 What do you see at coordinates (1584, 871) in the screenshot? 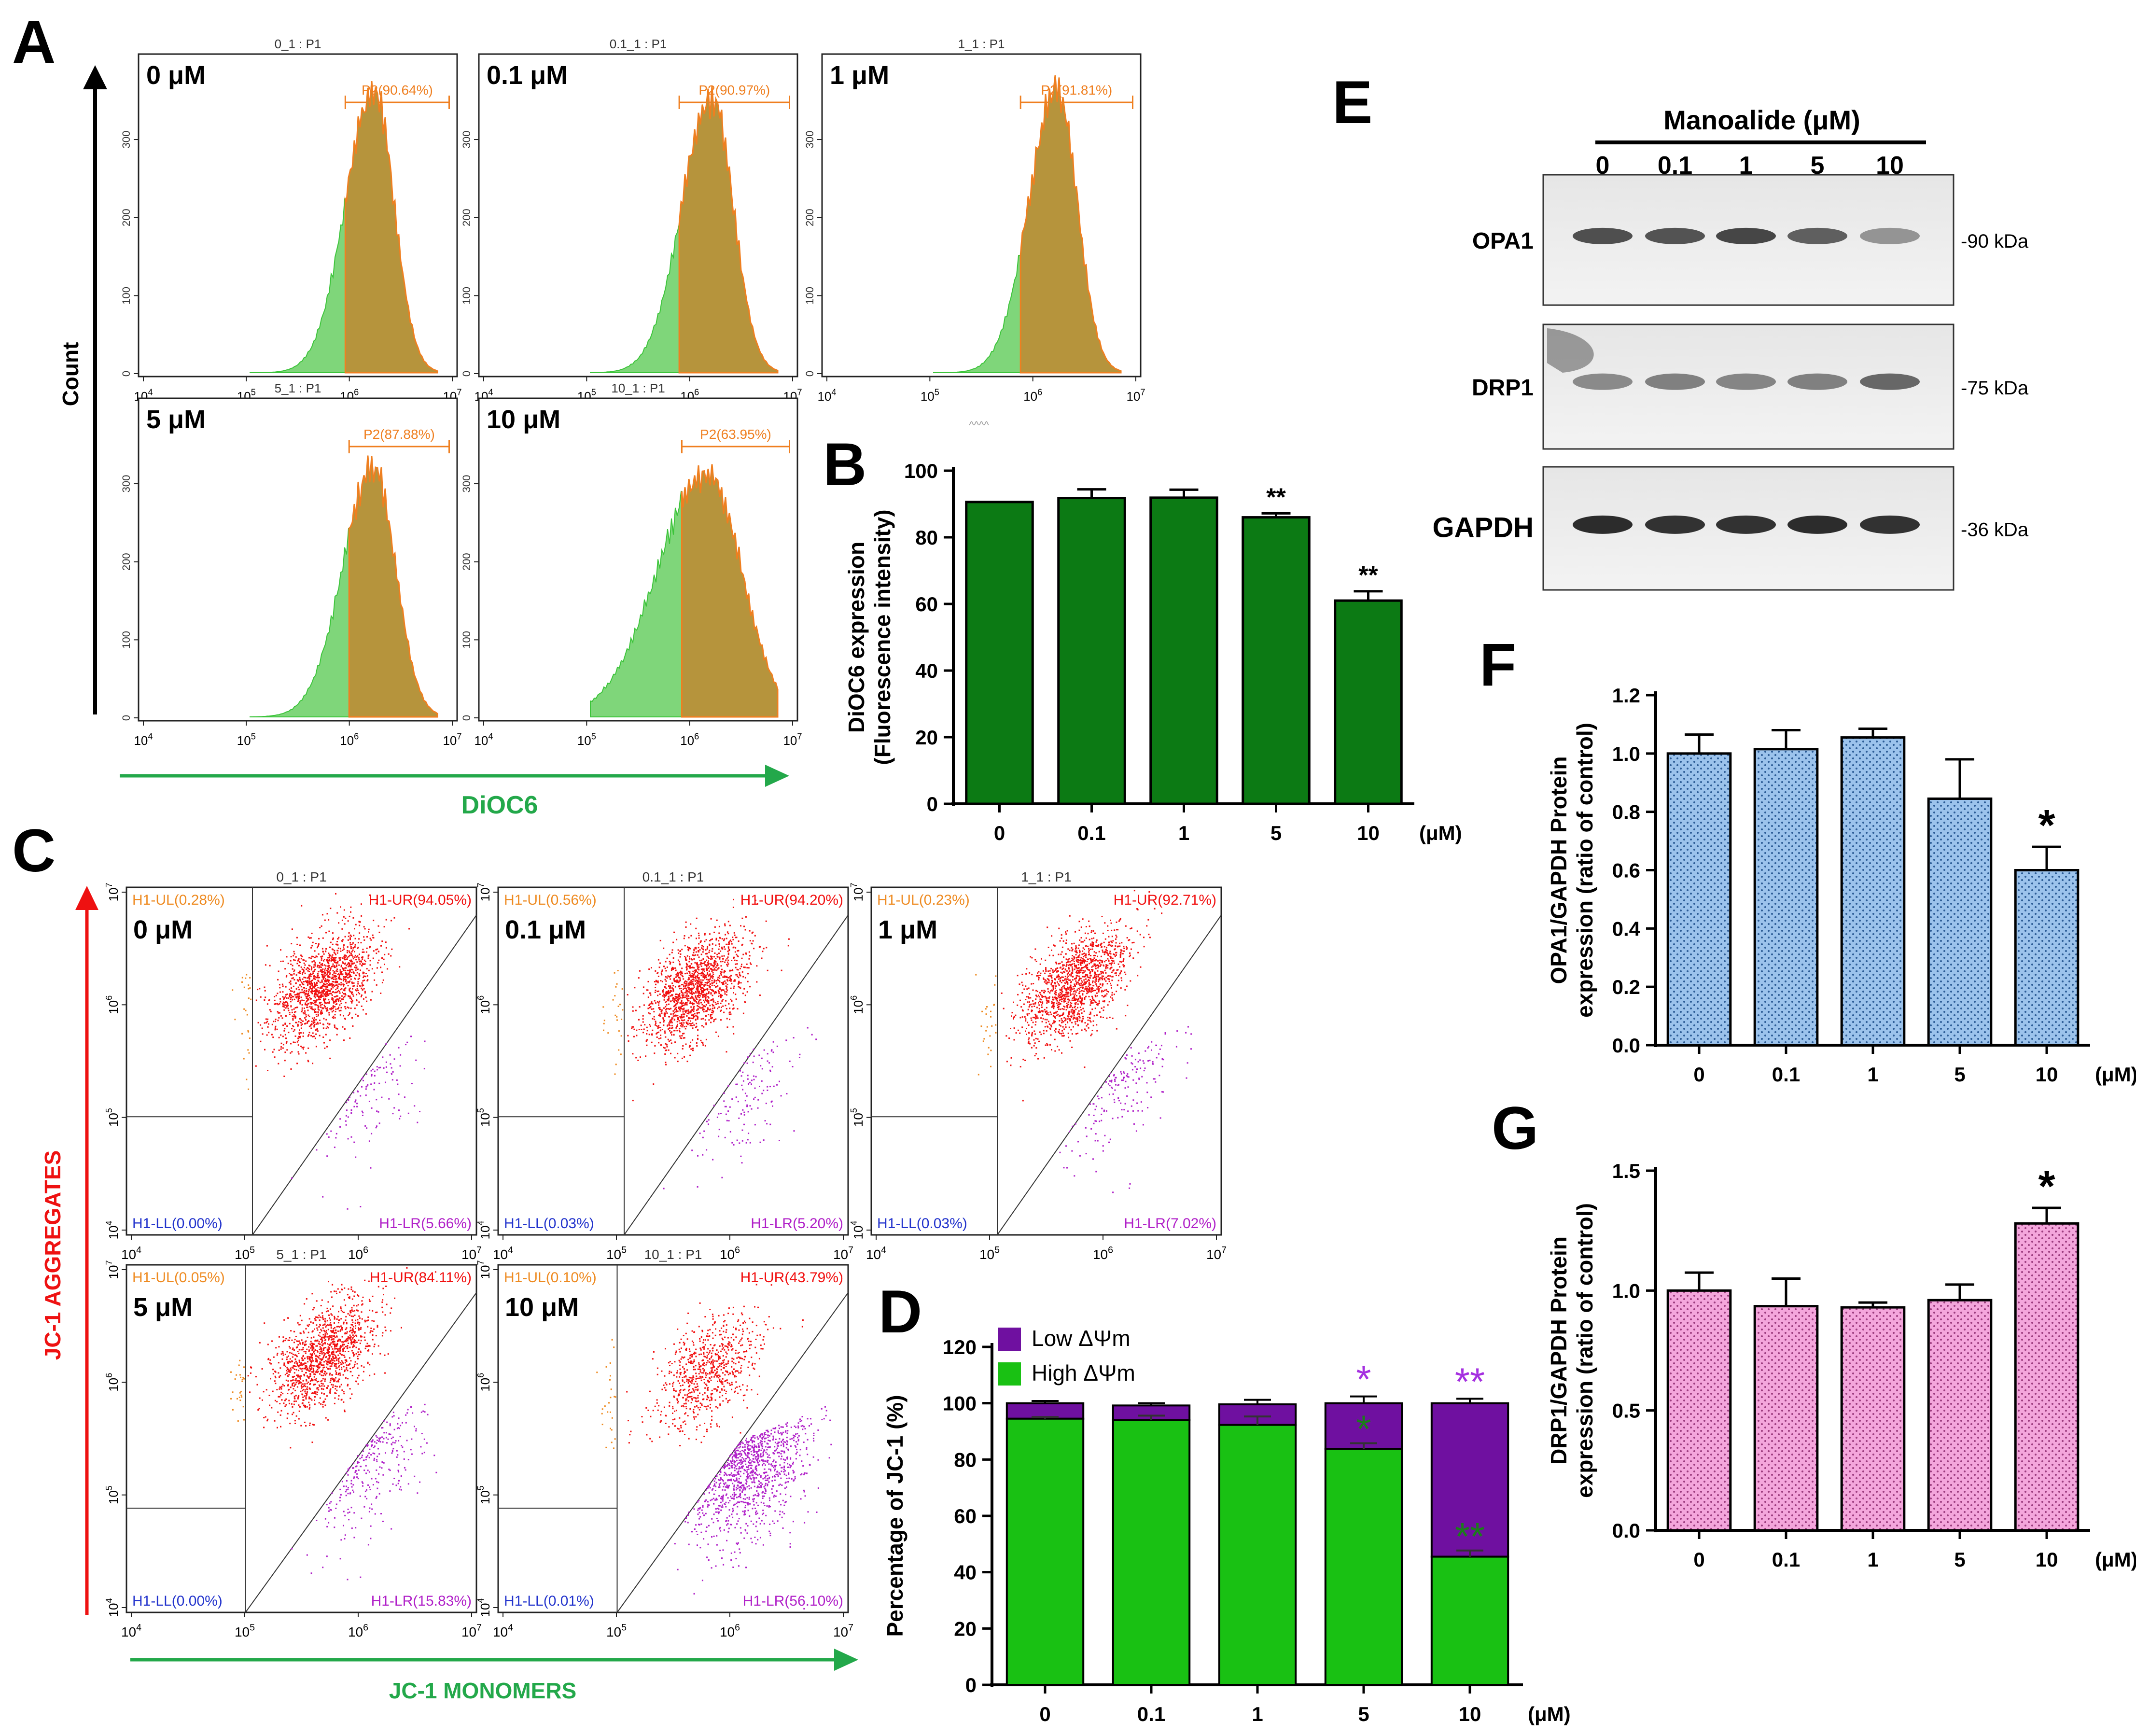
I see `y-axis-label: expression (ratio of control)` at bounding box center [1584, 871].